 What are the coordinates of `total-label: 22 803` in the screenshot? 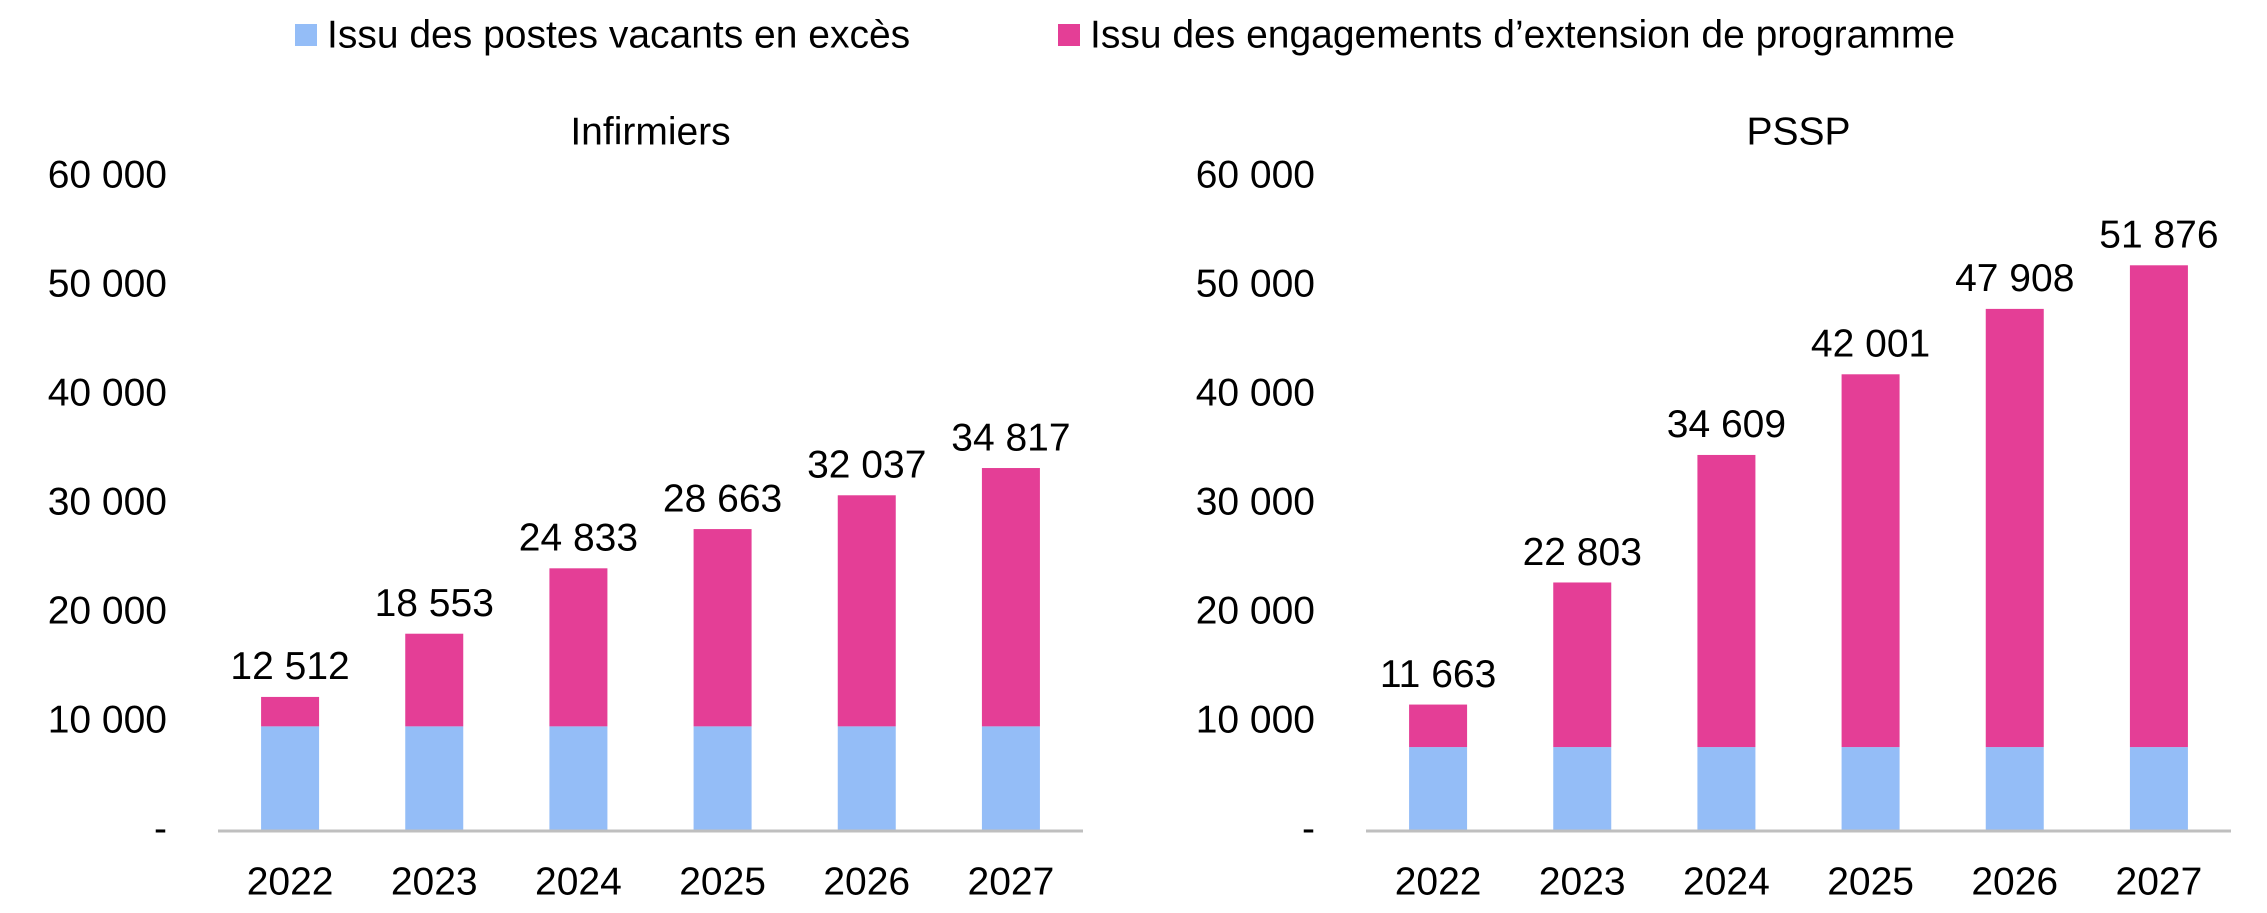 It's located at (1582, 552).